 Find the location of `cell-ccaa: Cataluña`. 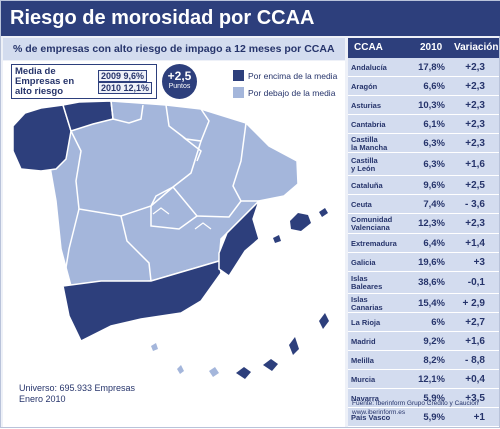

cell-ccaa: Cataluña is located at coordinates (367, 185).